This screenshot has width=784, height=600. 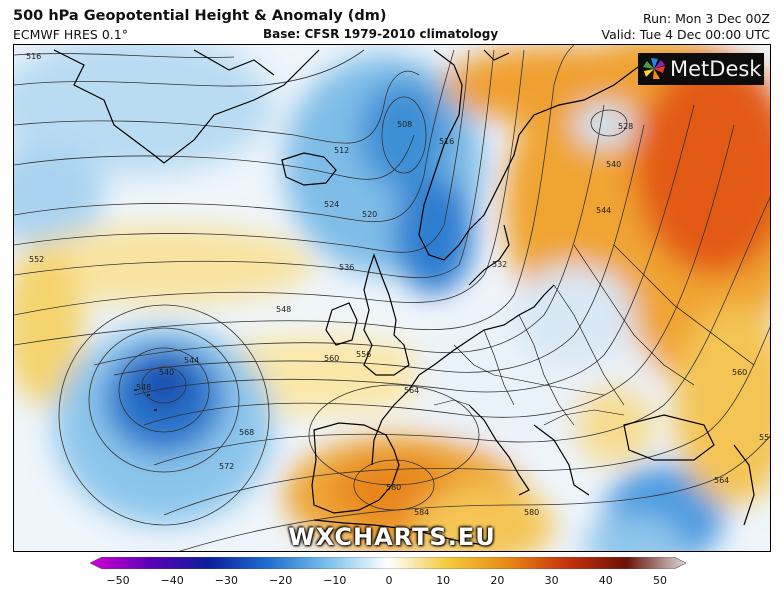 What do you see at coordinates (36, 259) in the screenshot?
I see `contour-label: 552` at bounding box center [36, 259].